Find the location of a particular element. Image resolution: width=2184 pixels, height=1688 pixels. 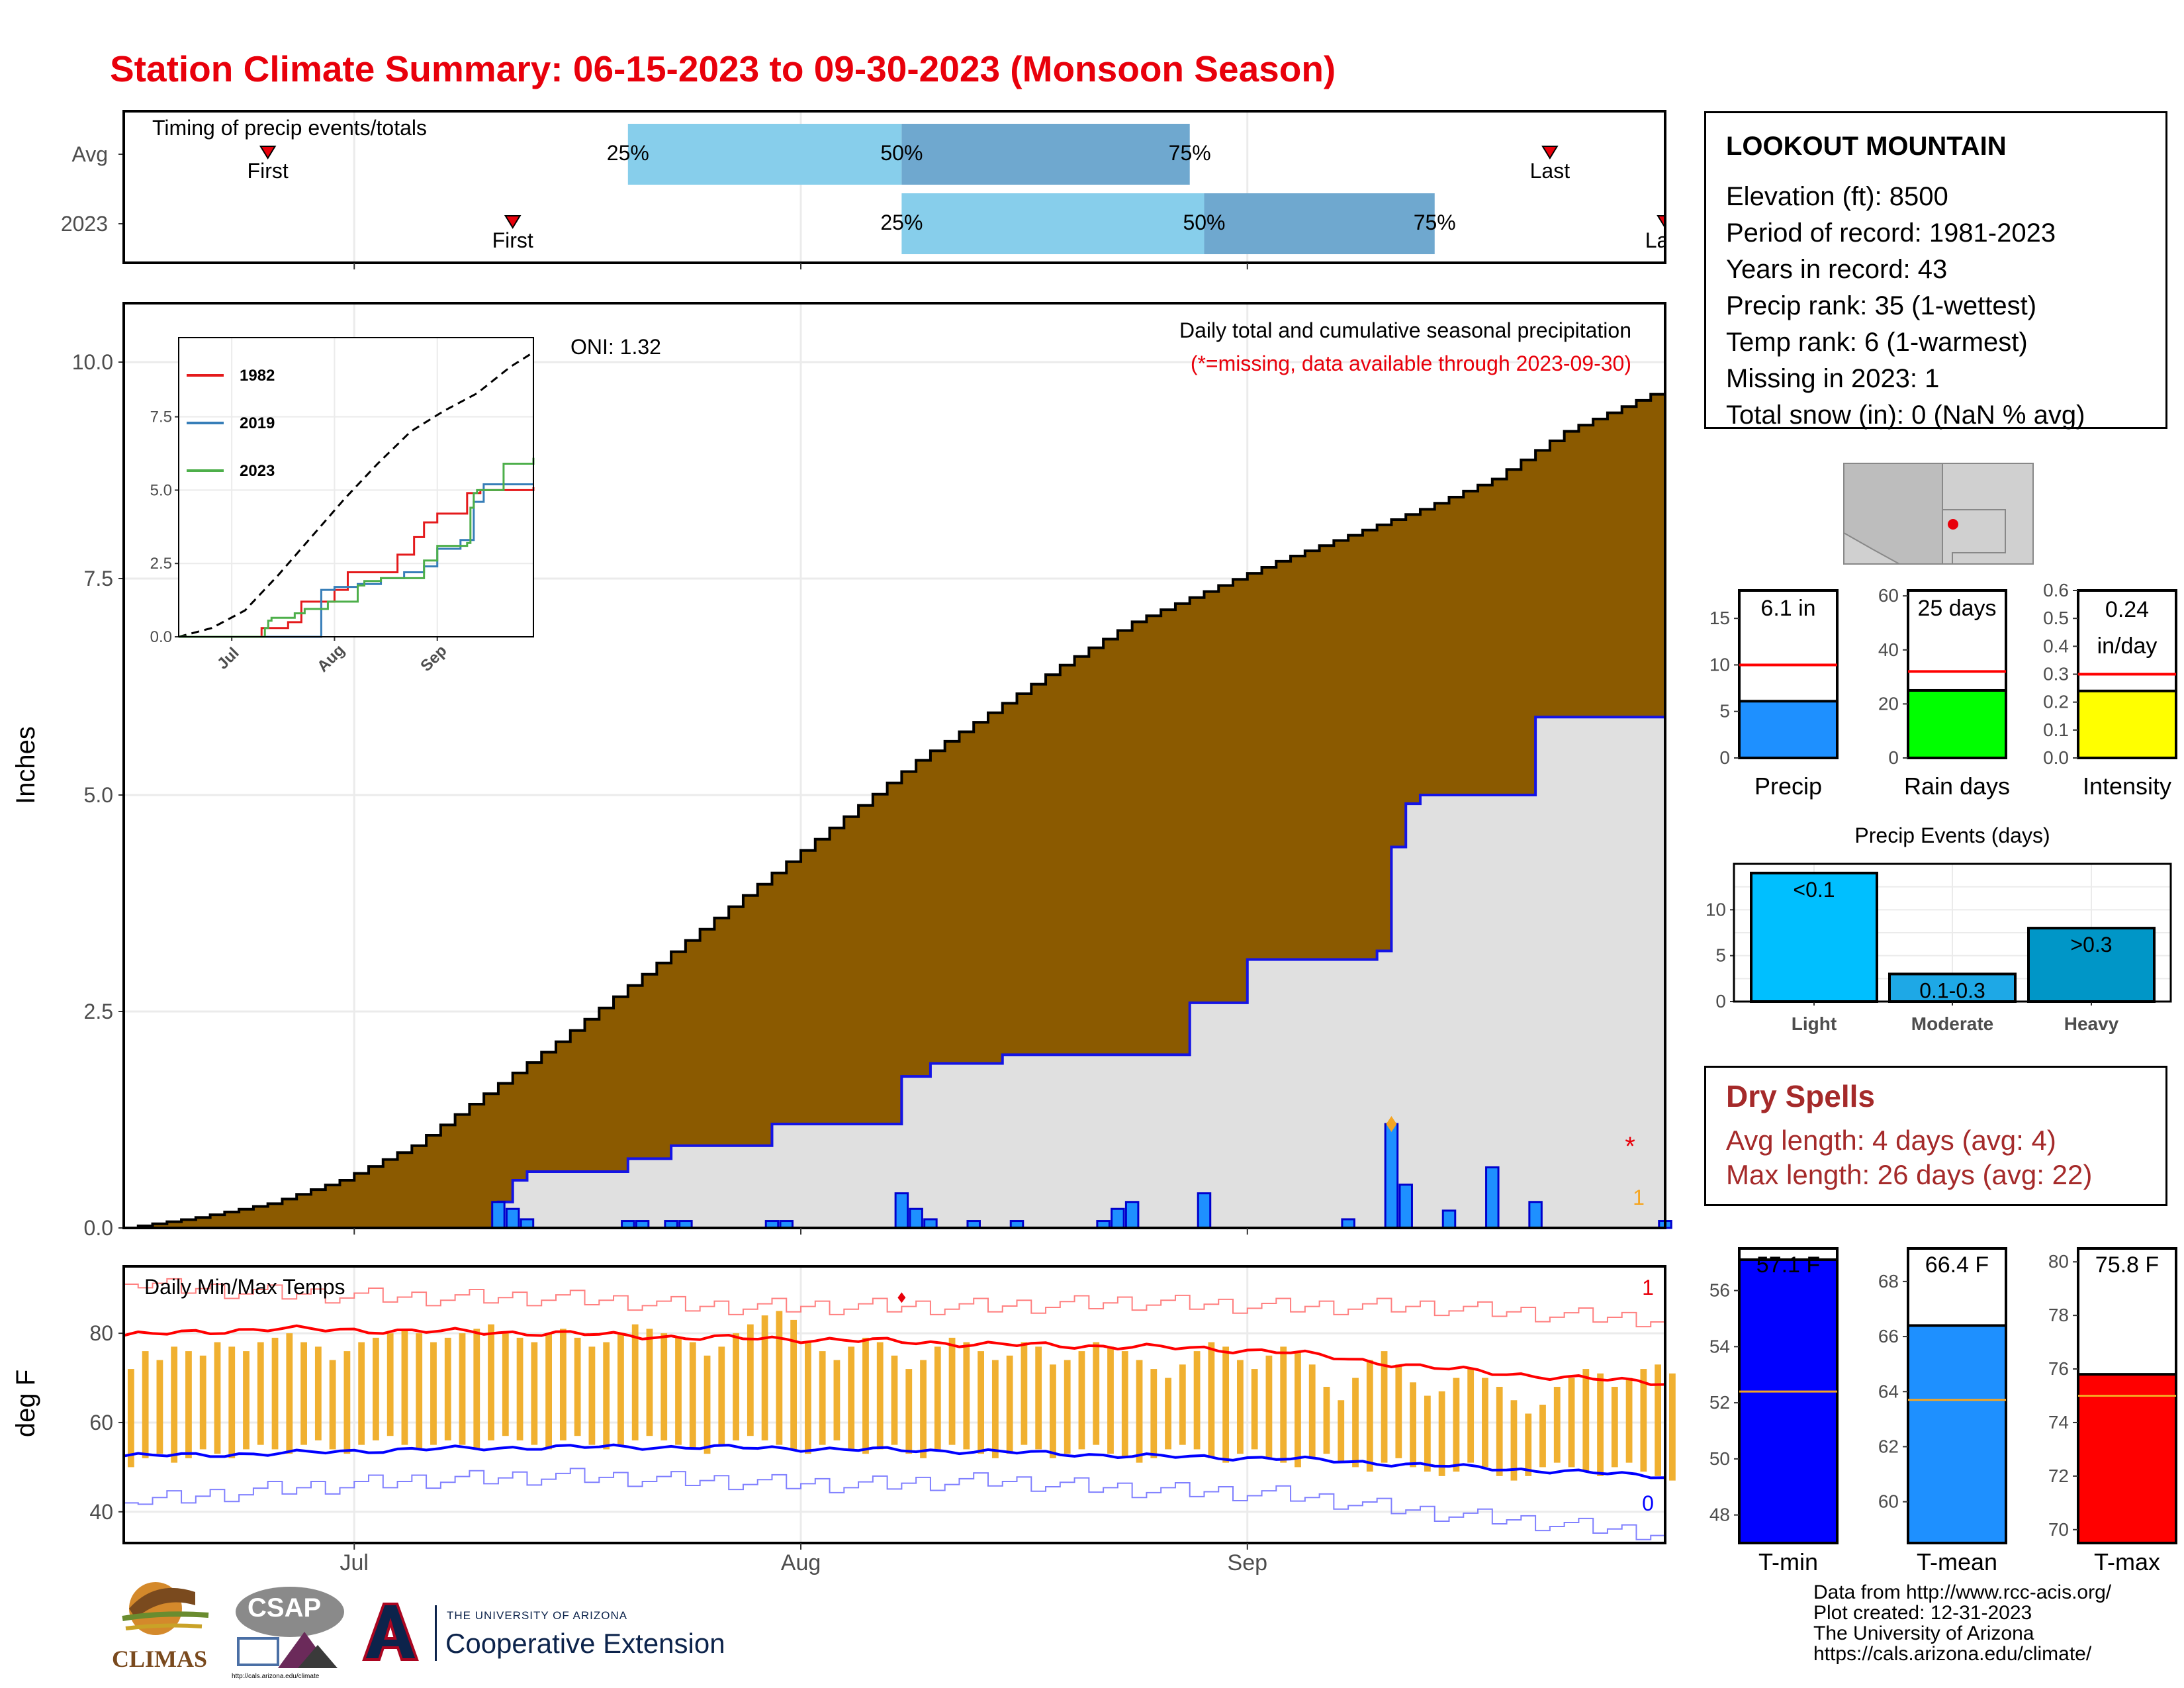

rain-days-ytick-label: 60 is located at coordinates (1888, 595).